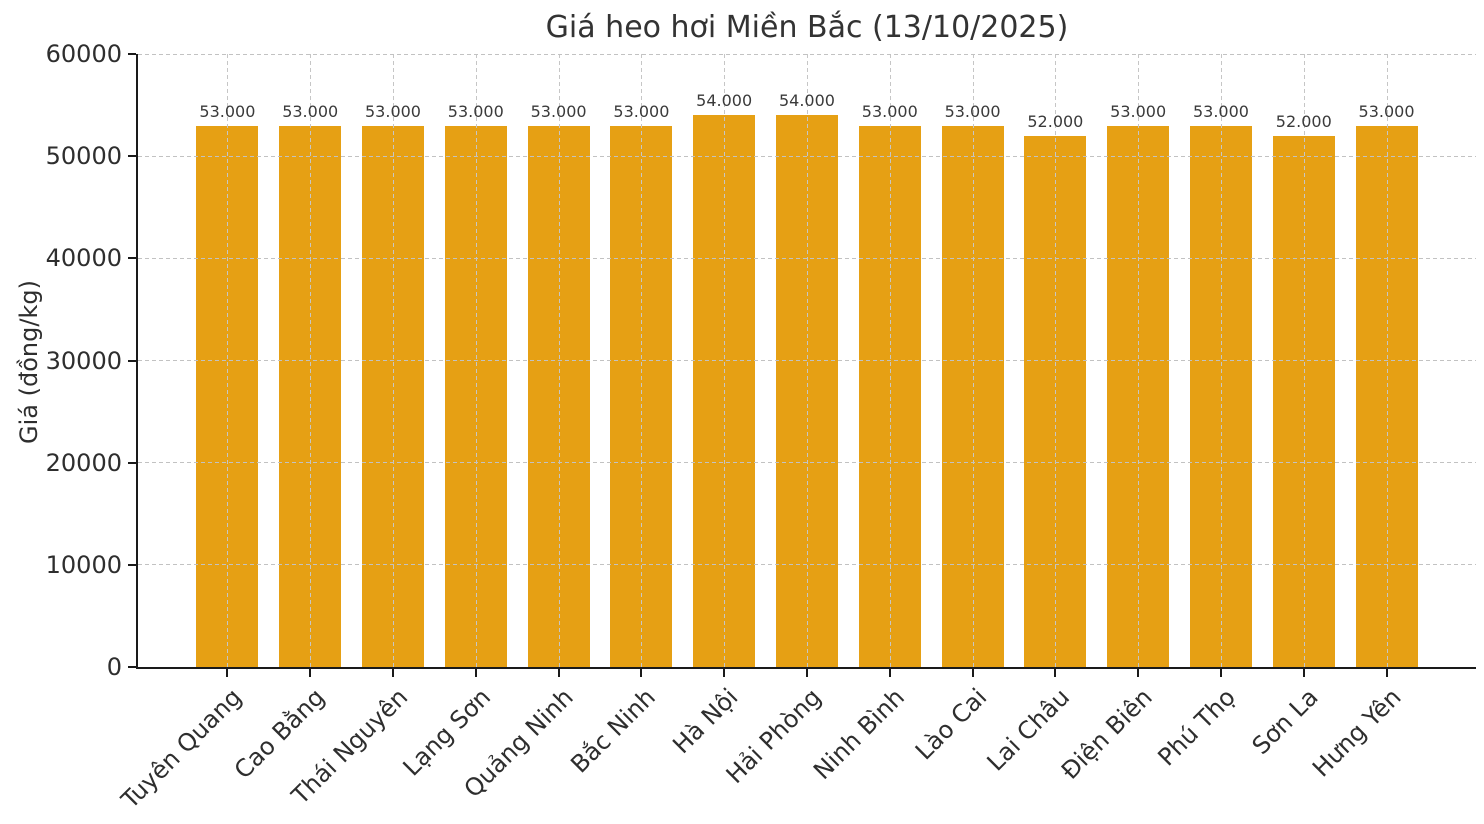 The height and width of the screenshot is (824, 1484). I want to click on chart-title: Giá heo hơi Miền Bắc (13/10/2025), so click(807, 27).